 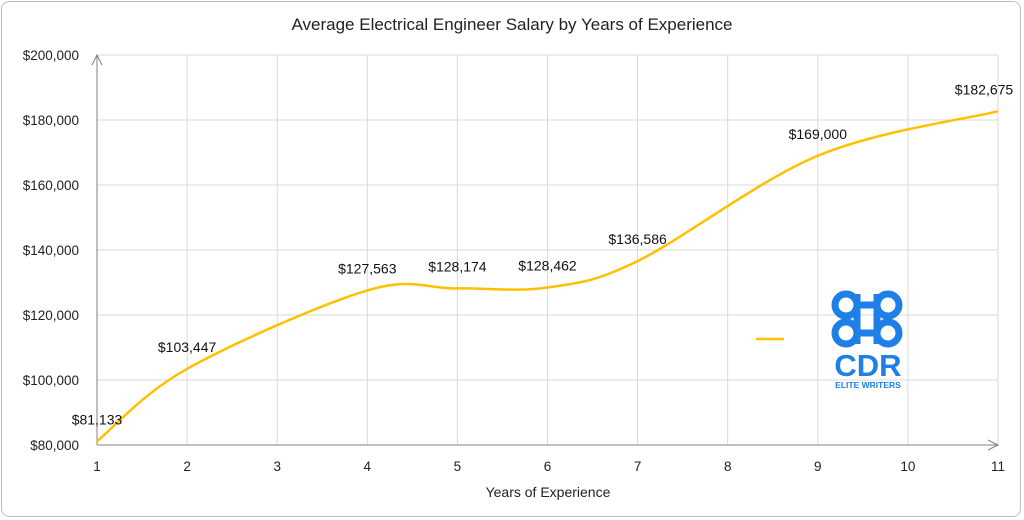 I want to click on data-label: $103,447, so click(x=187, y=347).